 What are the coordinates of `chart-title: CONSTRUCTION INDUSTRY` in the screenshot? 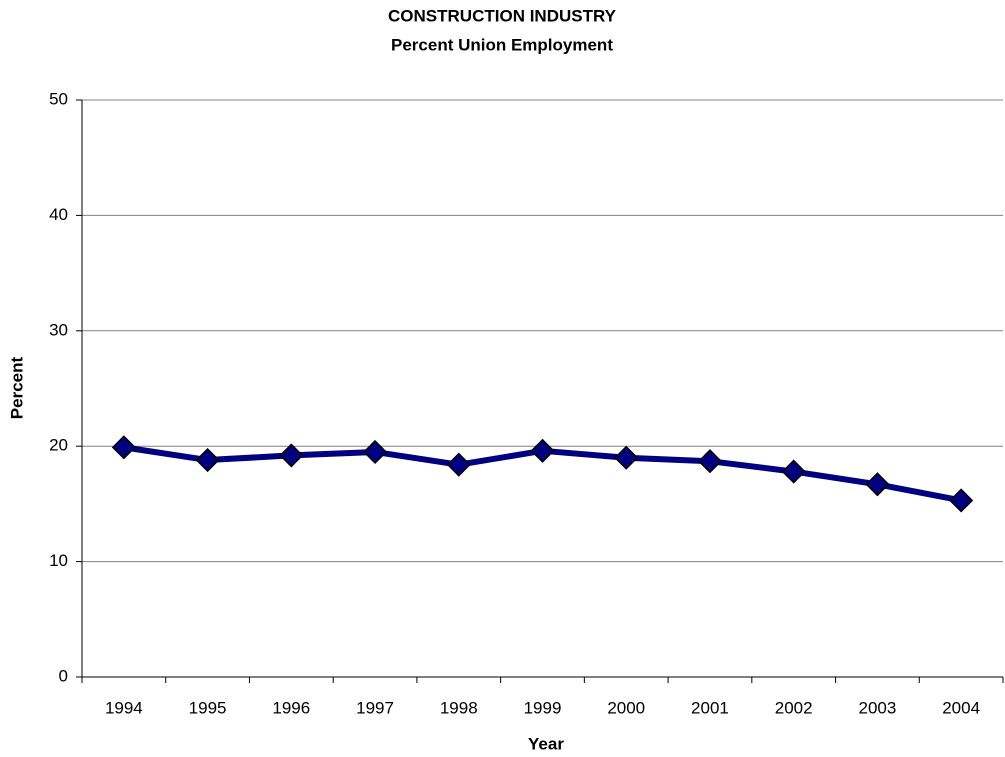 It's located at (502, 15).